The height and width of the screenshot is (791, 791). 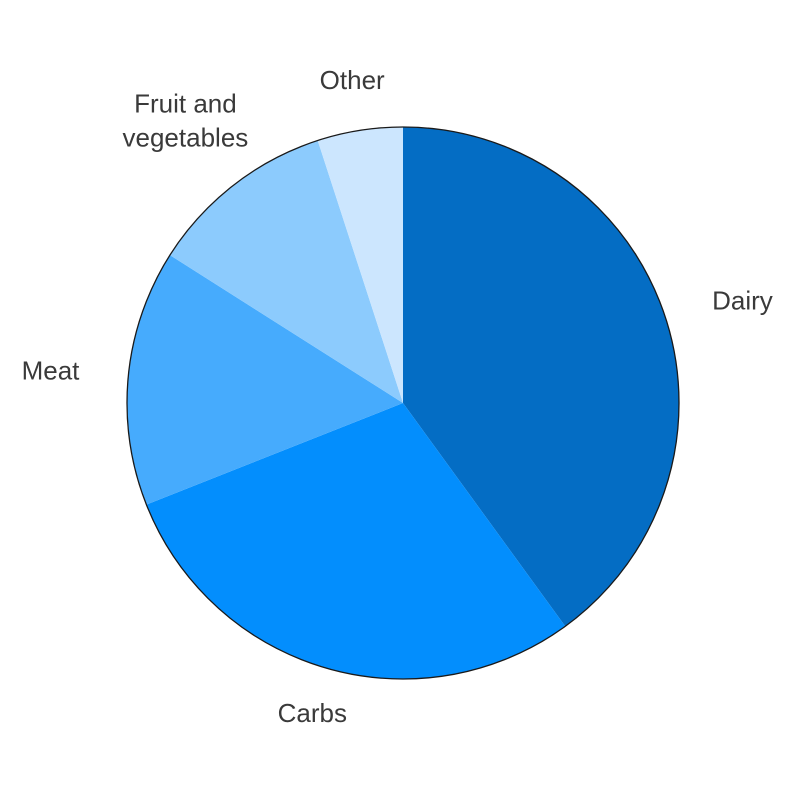 I want to click on pie-slice-fruit-and-vegetables, so click(x=286, y=271).